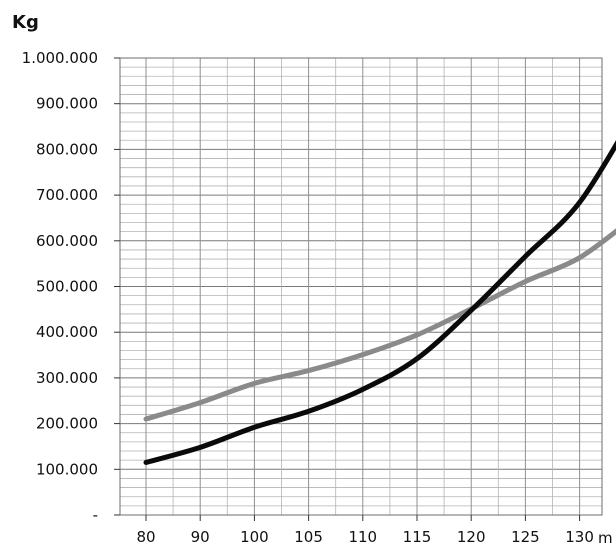  What do you see at coordinates (67, 195) in the screenshot?
I see `y-tick-label: 700.000` at bounding box center [67, 195].